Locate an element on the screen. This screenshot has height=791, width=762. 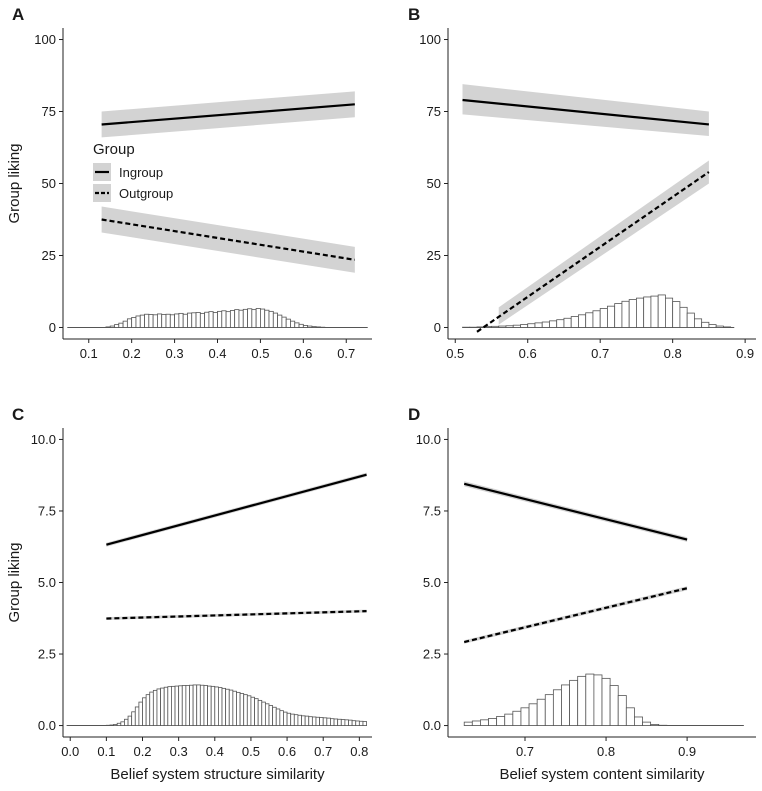
x-tick-label: 0.7 is located at coordinates (323, 751).